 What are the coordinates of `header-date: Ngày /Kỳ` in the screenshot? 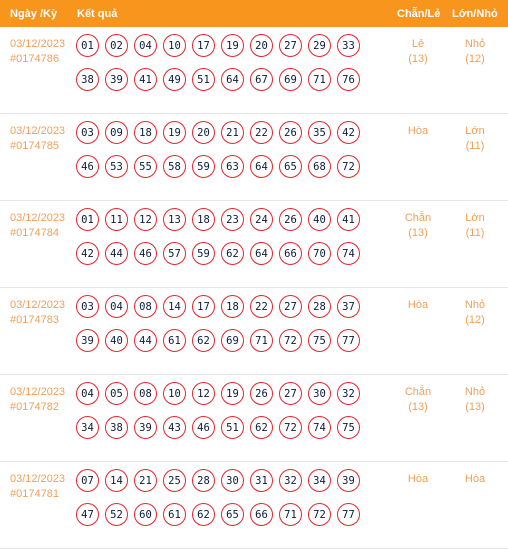 It's located at (34, 14).